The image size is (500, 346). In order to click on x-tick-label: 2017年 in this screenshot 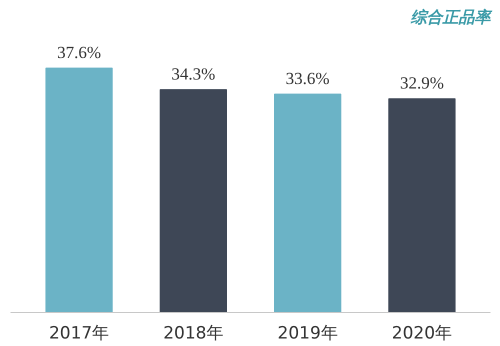, I will do `click(79, 334)`.